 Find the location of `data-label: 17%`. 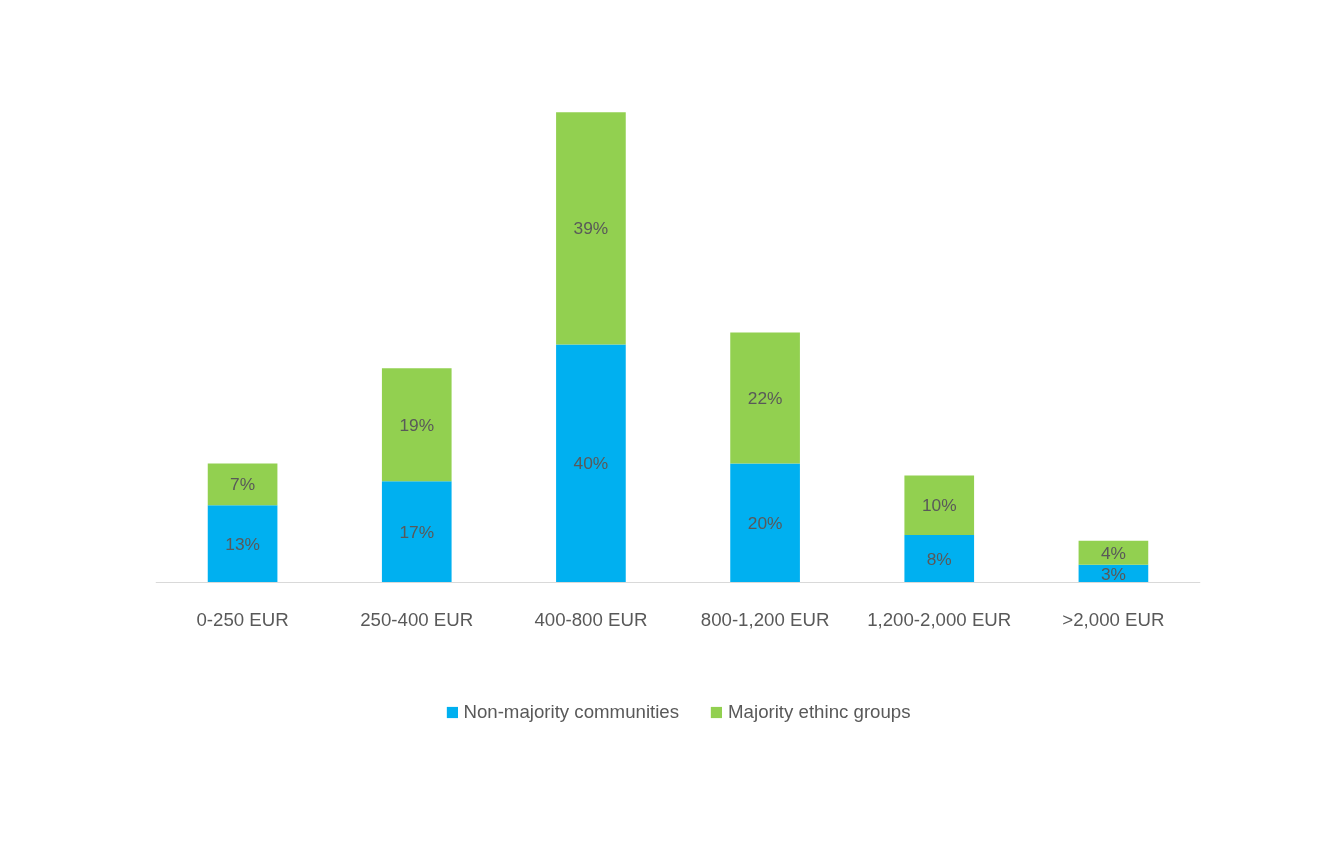

data-label: 17% is located at coordinates (417, 531).